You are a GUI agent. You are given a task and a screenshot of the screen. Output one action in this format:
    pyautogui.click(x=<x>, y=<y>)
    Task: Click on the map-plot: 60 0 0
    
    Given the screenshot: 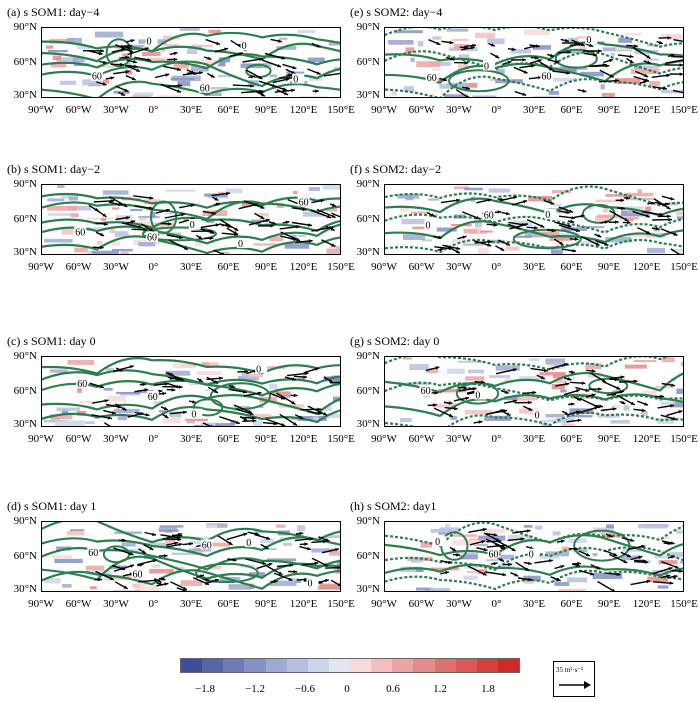 What is the action you would take?
    pyautogui.click(x=534, y=391)
    